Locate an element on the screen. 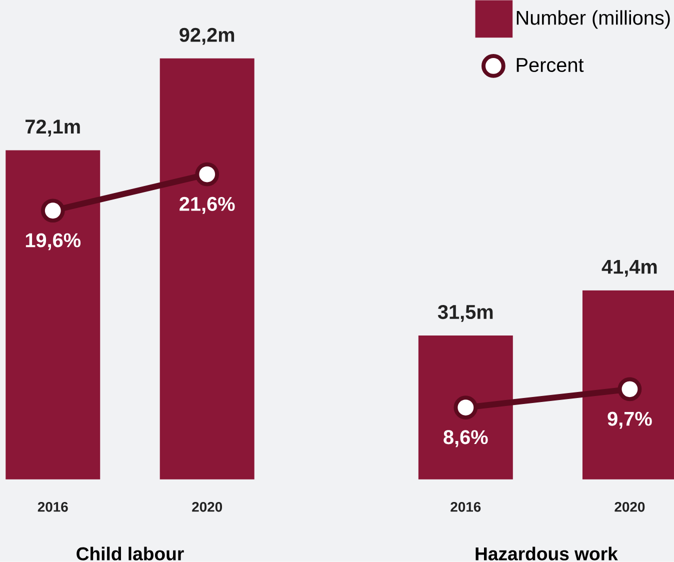  data-label: 9,7% is located at coordinates (630, 420).